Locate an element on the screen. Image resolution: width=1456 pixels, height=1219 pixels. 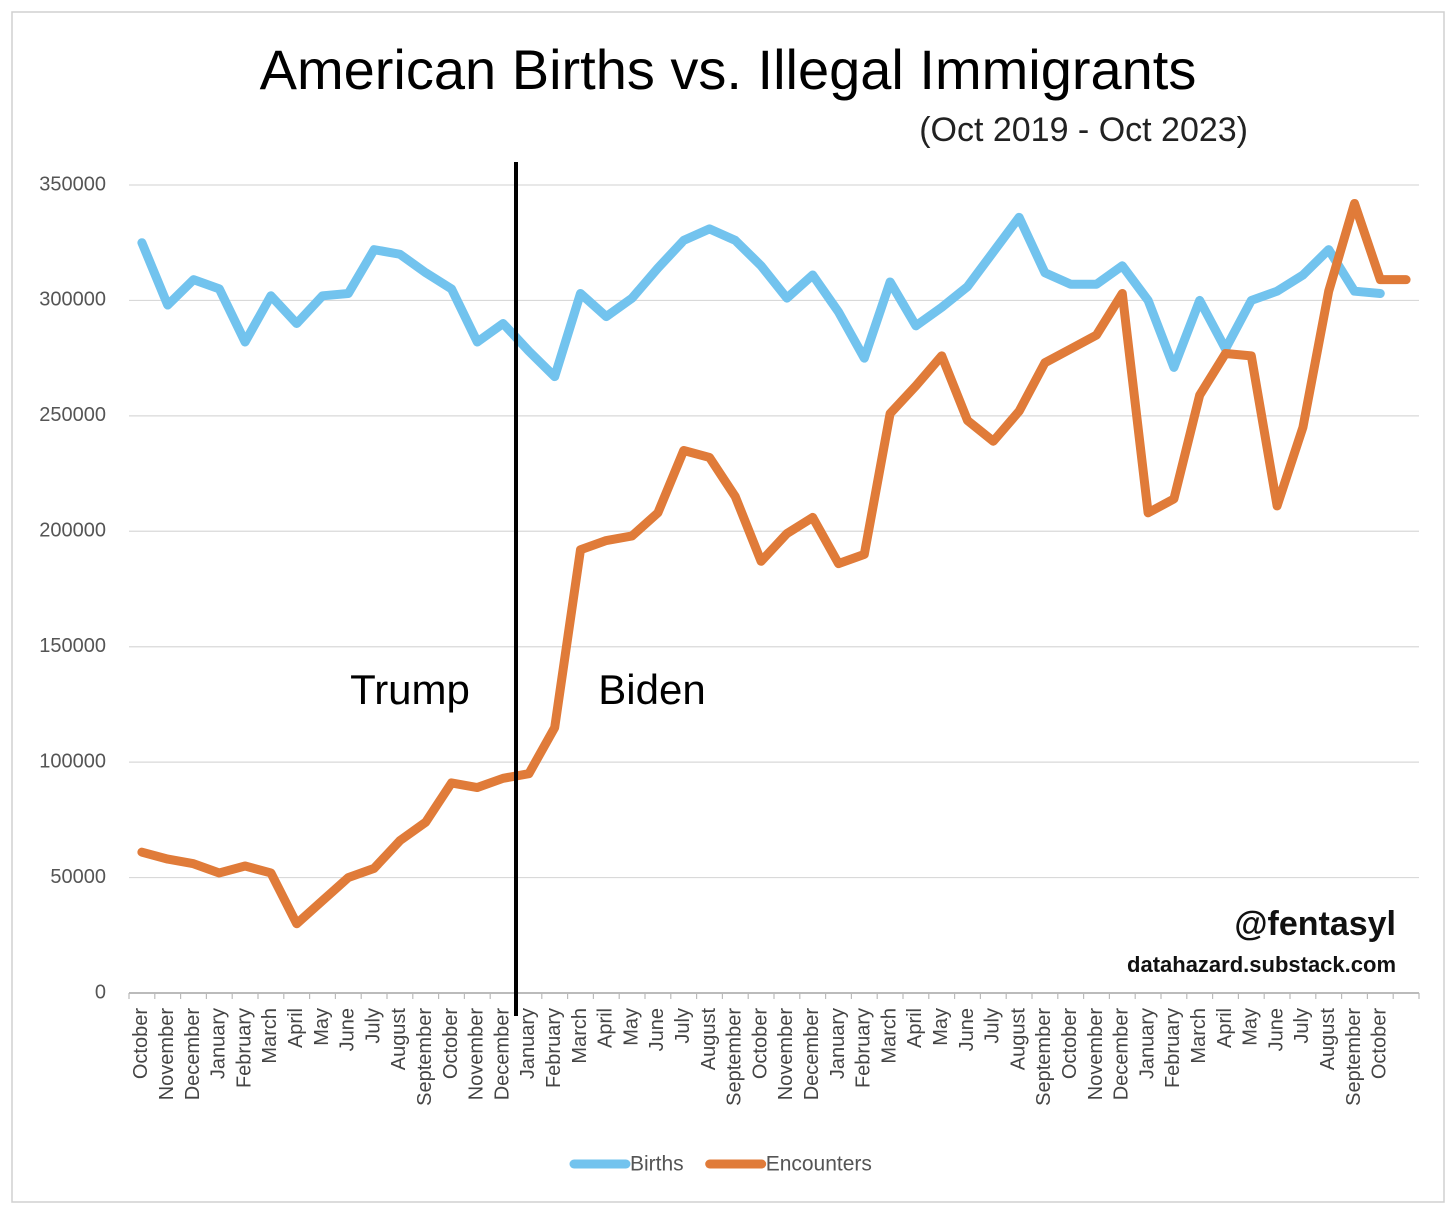
y-tick-label: 250000 is located at coordinates (72, 415).